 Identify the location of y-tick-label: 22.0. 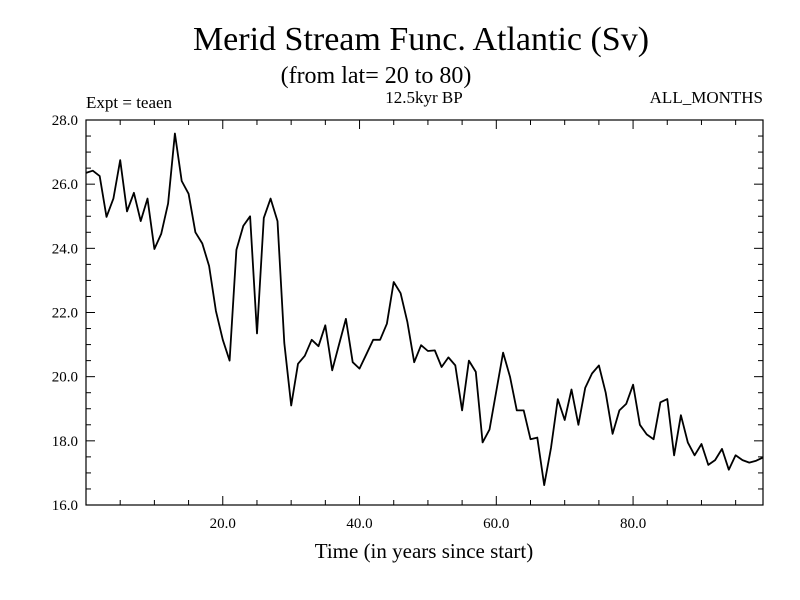
(65, 314).